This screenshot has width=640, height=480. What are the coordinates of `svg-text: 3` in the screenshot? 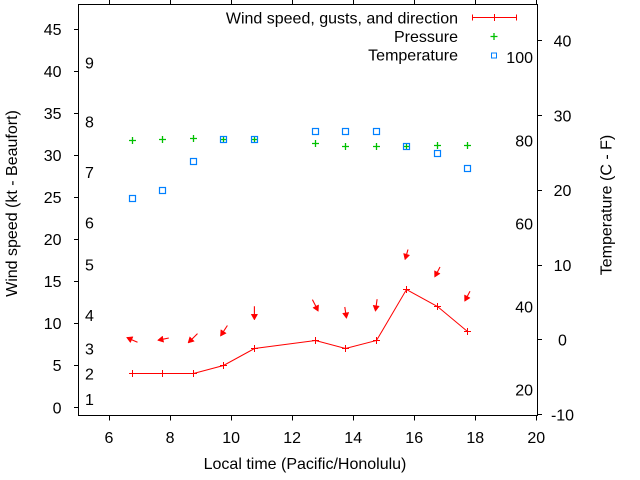 It's located at (89, 349).